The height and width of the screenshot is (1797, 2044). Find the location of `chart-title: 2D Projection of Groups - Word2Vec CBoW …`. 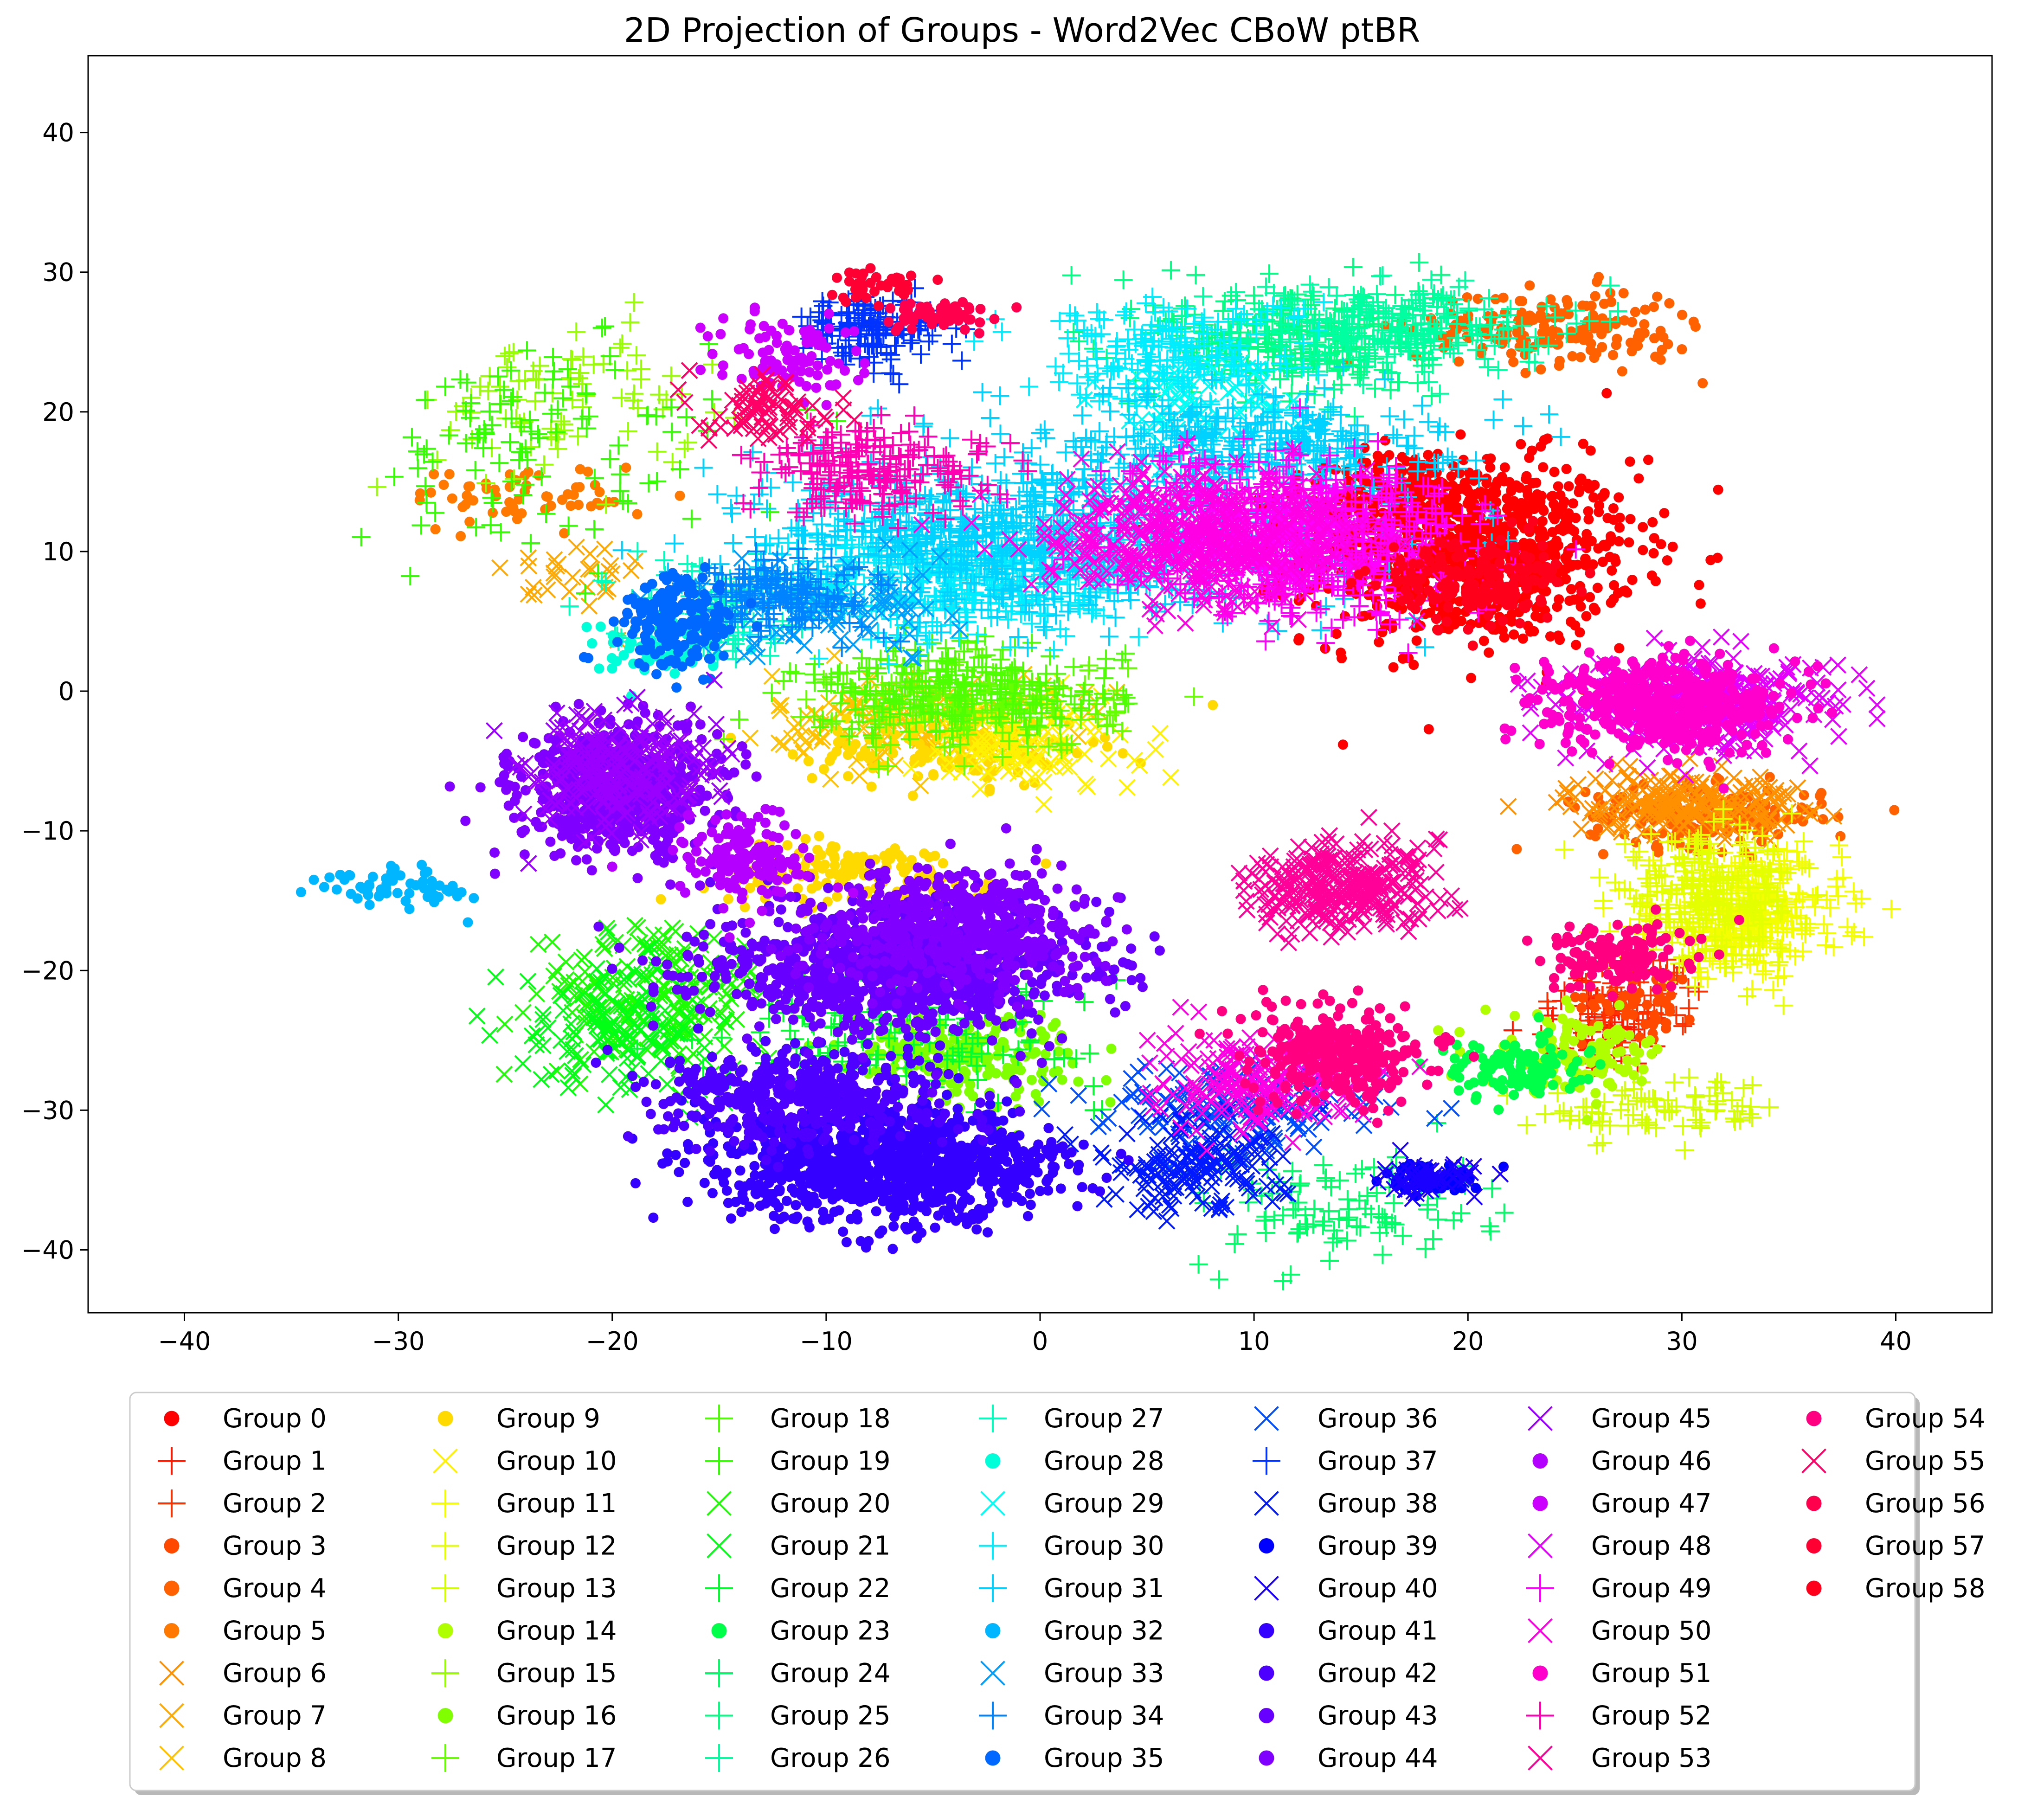

chart-title: 2D Projection of Groups - Word2Vec CBoW … is located at coordinates (1022, 31).